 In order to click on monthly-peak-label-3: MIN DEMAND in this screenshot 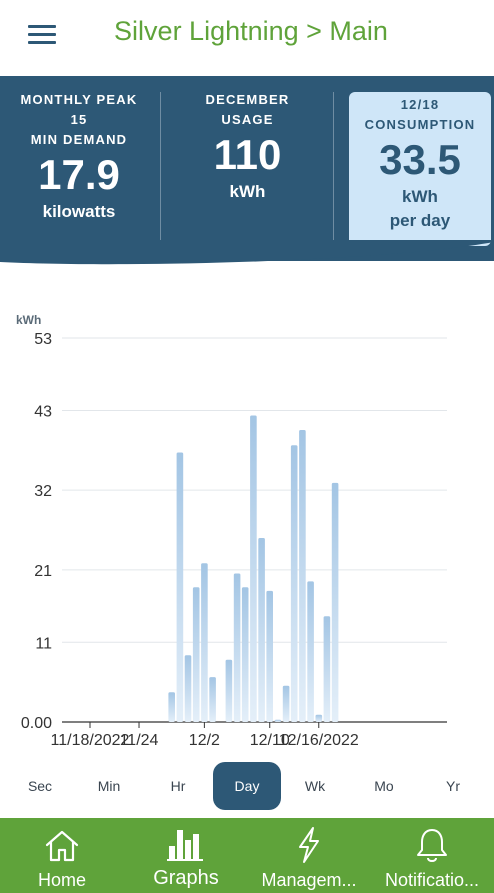, I will do `click(79, 139)`.